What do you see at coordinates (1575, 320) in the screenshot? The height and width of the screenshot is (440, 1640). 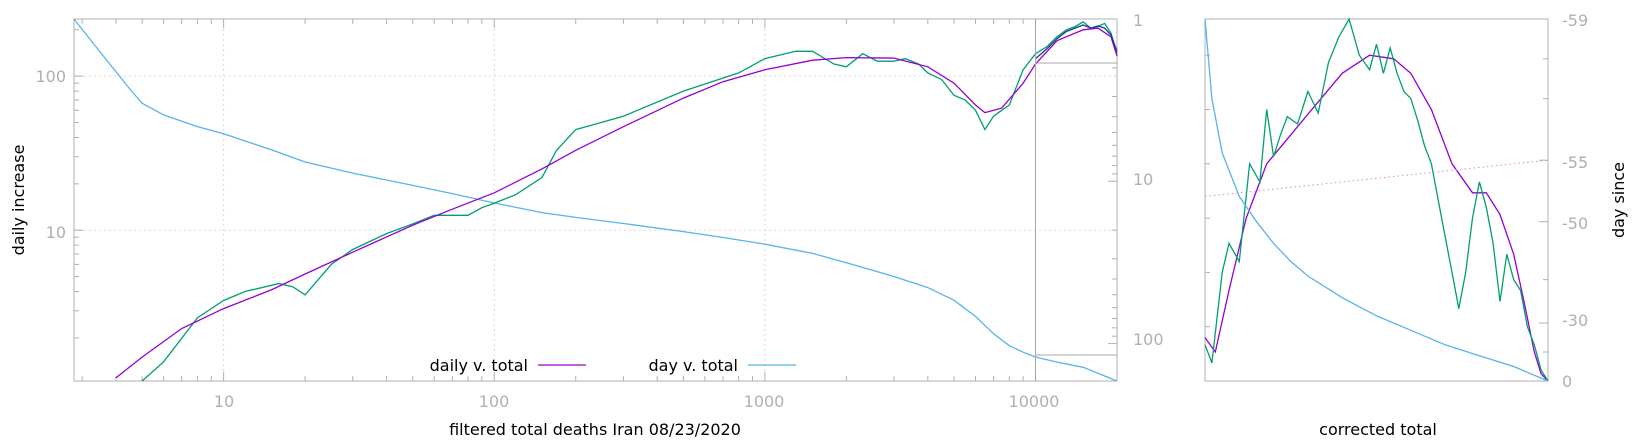 I see `day-since-tick-label: -30` at bounding box center [1575, 320].